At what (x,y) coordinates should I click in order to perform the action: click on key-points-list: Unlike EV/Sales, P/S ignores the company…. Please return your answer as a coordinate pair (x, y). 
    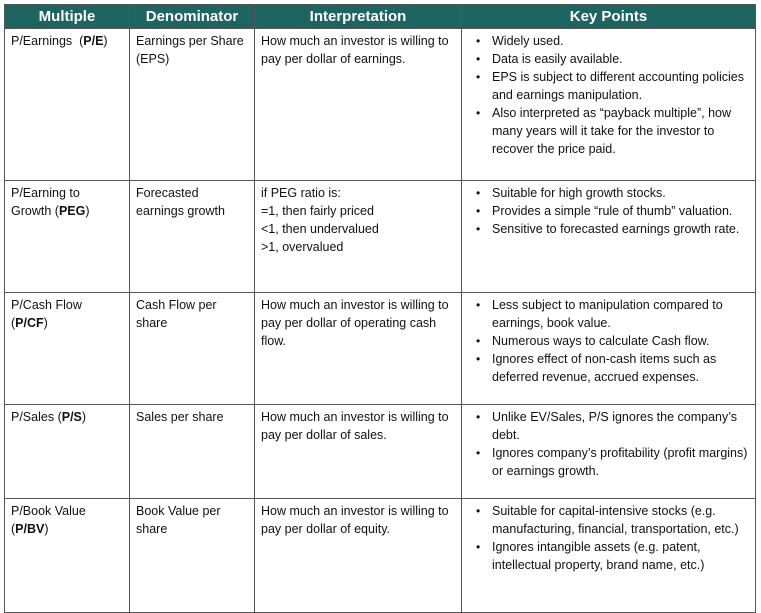
    Looking at the image, I should click on (608, 444).